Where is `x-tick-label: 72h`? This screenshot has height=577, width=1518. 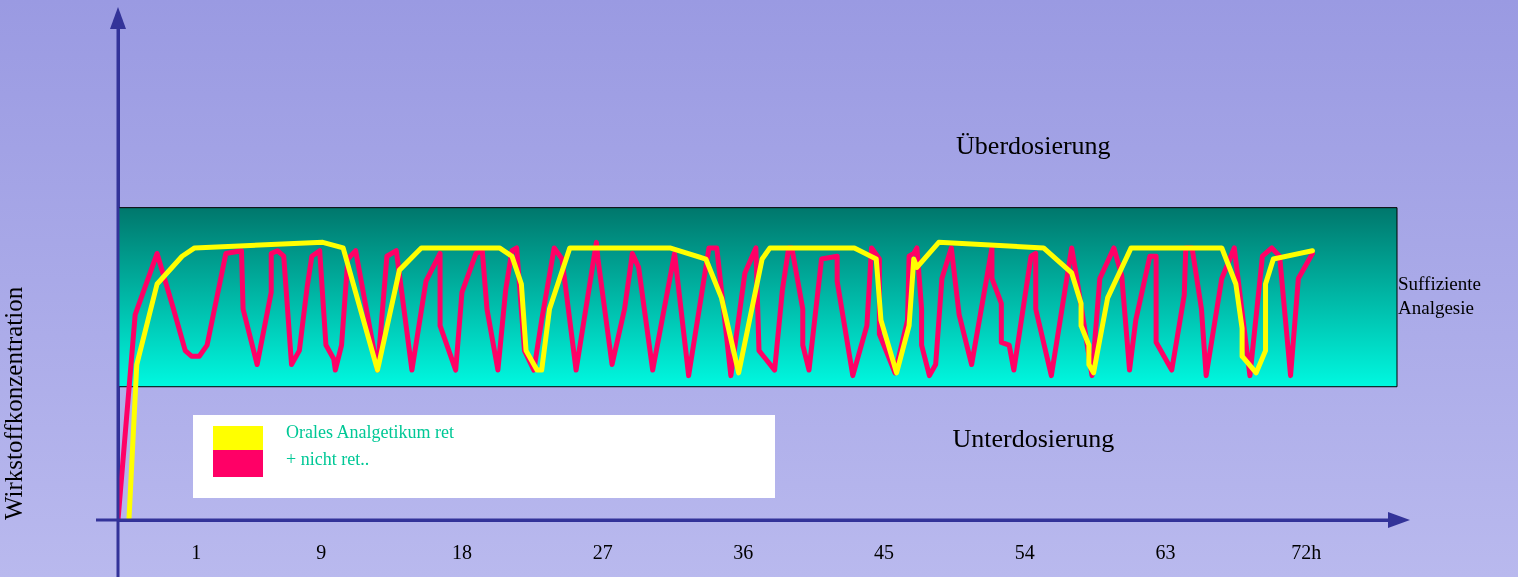 x-tick-label: 72h is located at coordinates (1306, 552).